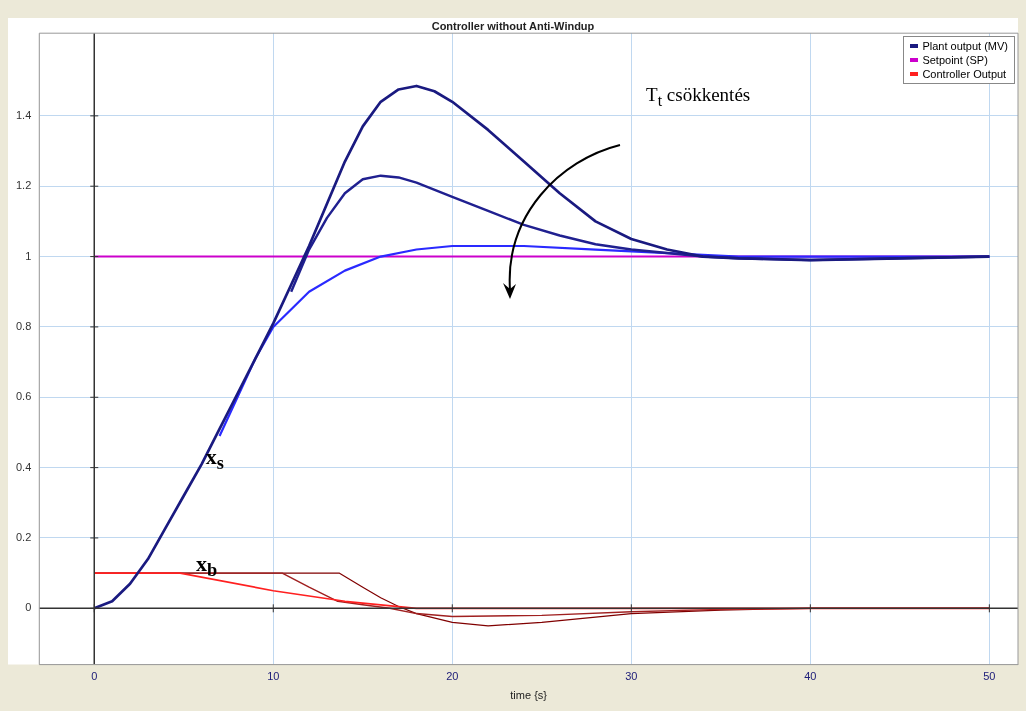  What do you see at coordinates (23, 537) in the screenshot?
I see `y-tick-label: 0.2` at bounding box center [23, 537].